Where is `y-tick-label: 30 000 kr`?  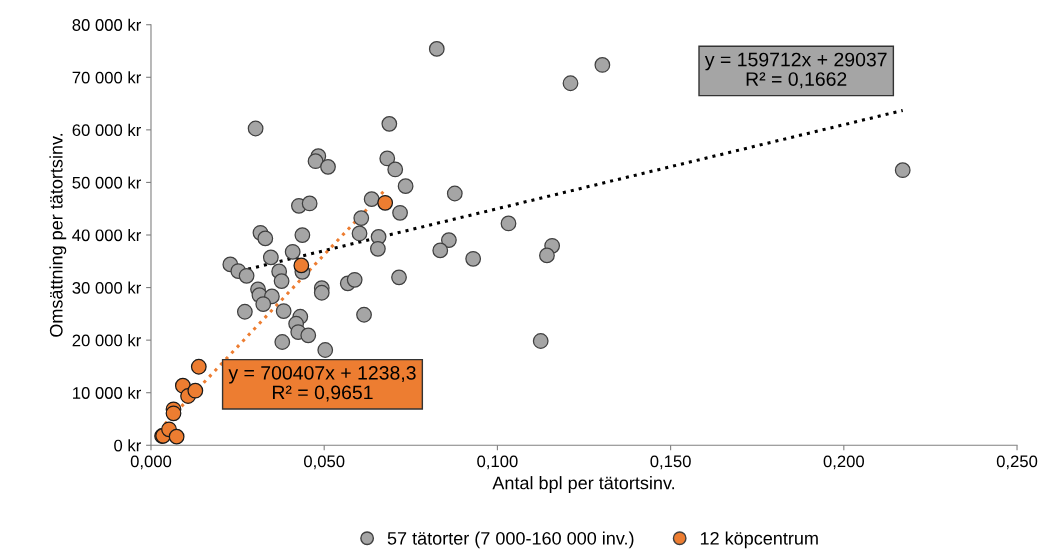 y-tick-label: 30 000 kr is located at coordinates (106, 287).